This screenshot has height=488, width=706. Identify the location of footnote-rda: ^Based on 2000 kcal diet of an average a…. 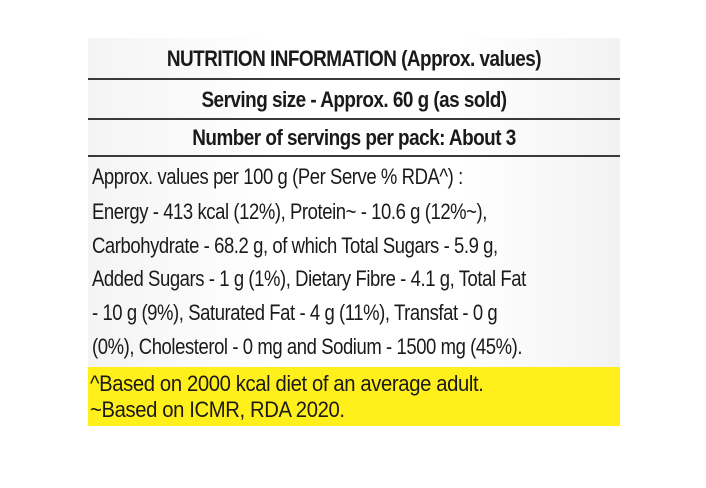
(287, 383).